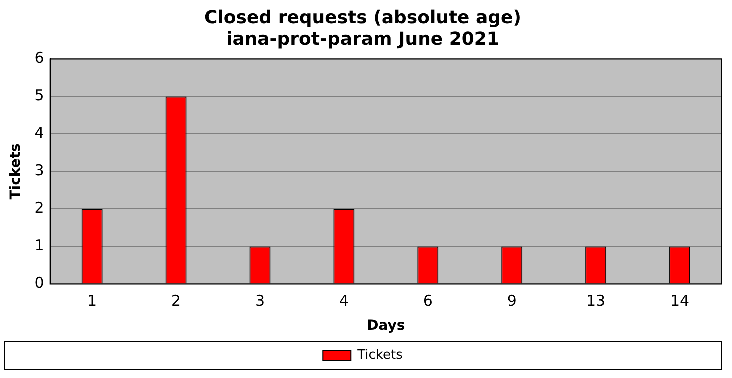  Describe the element at coordinates (177, 301) in the screenshot. I see `x-tick-label: 2` at that location.